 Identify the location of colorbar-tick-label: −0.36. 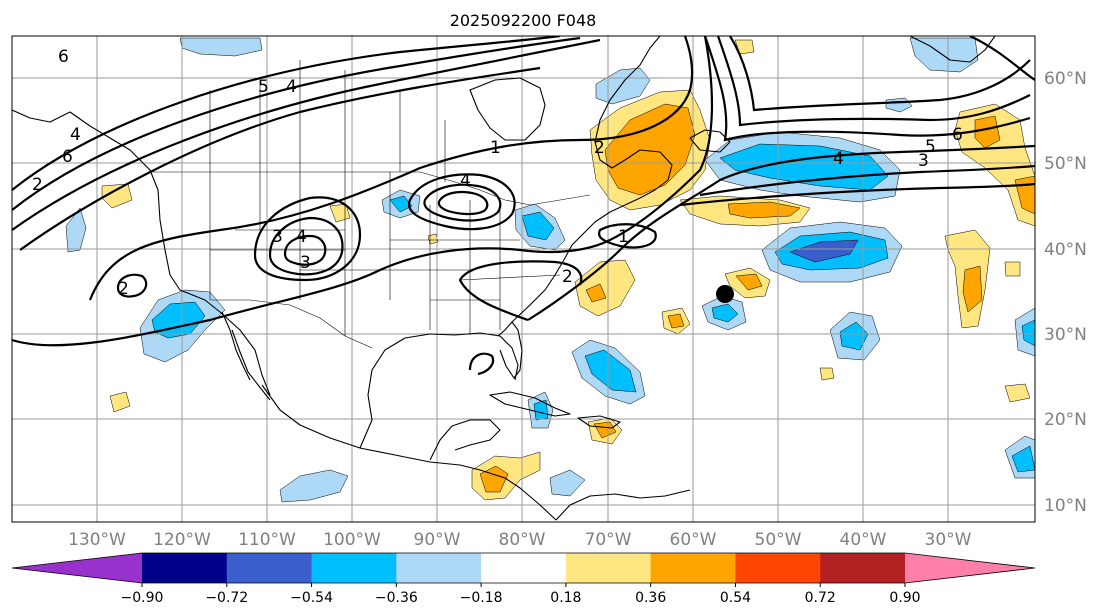
(396, 598).